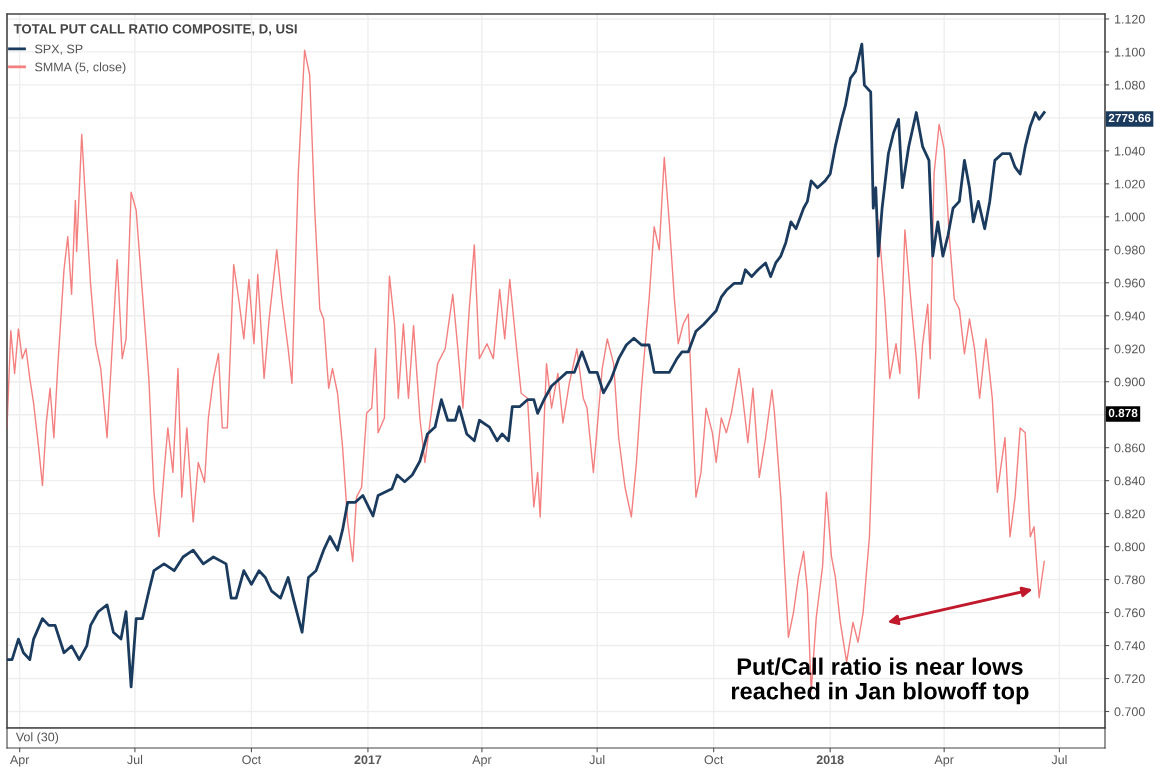 The height and width of the screenshot is (769, 1154). Describe the element at coordinates (830, 760) in the screenshot. I see `x-tick-label: 2018` at that location.